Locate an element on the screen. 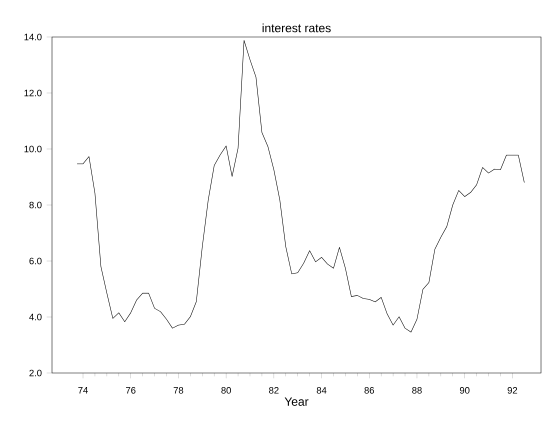 The image size is (555, 421). x-tick-label: 88 is located at coordinates (417, 390).